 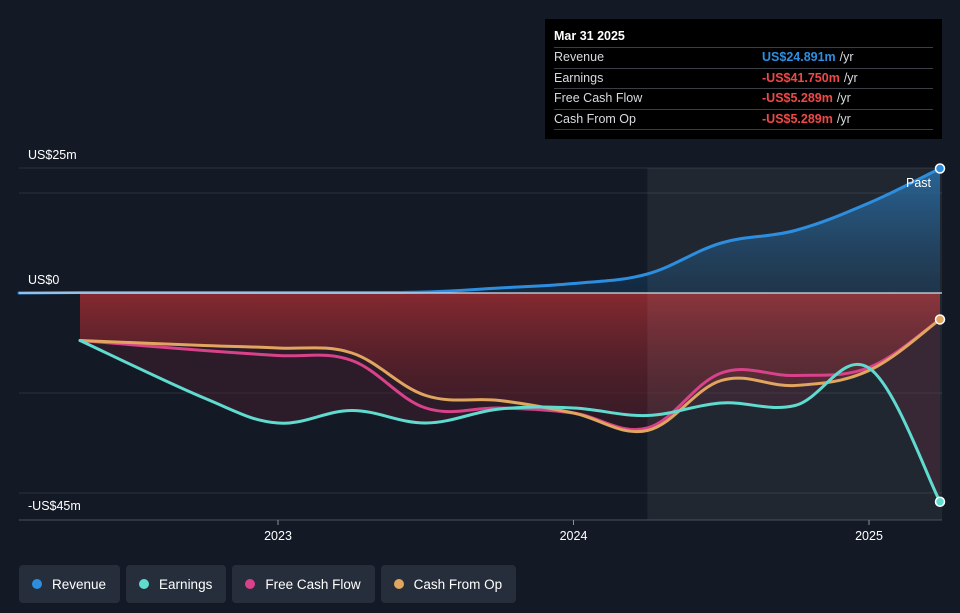 I want to click on tooltip-row-revenue: Revenue US$24.891m /yr, so click(x=743, y=57).